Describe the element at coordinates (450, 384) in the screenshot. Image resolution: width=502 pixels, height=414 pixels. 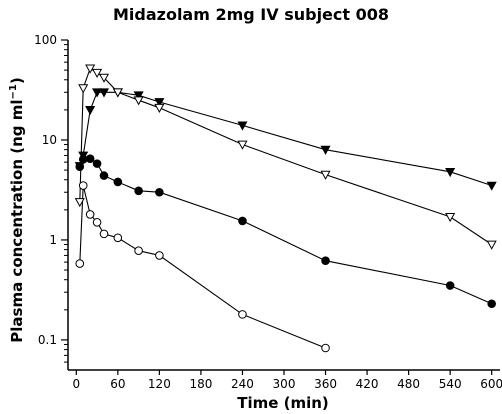
I see `x-tick-label: 540` at that location.